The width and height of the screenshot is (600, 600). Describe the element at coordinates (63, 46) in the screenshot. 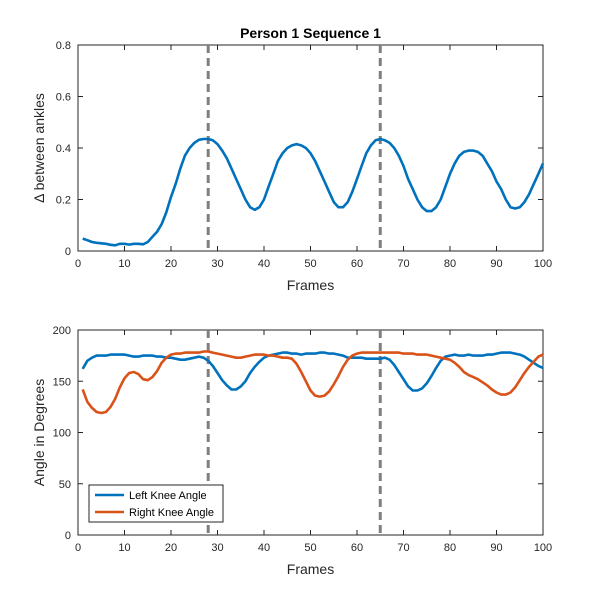

I see `y-tick-label: 0.8` at that location.